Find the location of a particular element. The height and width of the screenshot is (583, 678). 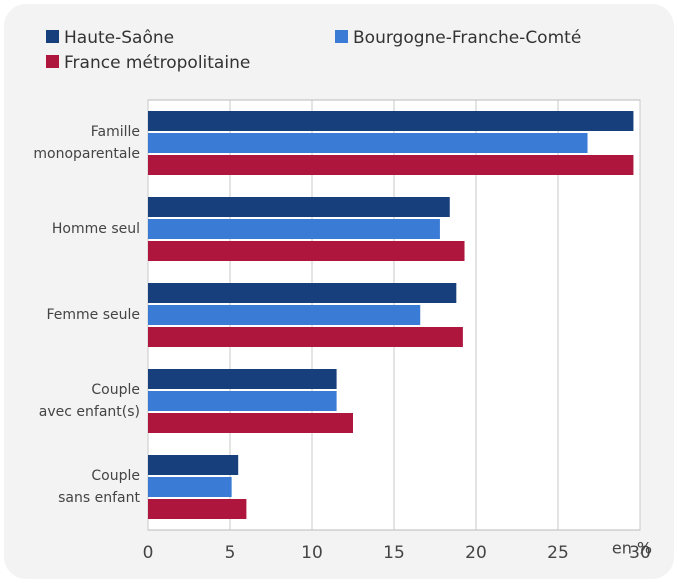

legend-label: Haute-Saône is located at coordinates (119, 38).